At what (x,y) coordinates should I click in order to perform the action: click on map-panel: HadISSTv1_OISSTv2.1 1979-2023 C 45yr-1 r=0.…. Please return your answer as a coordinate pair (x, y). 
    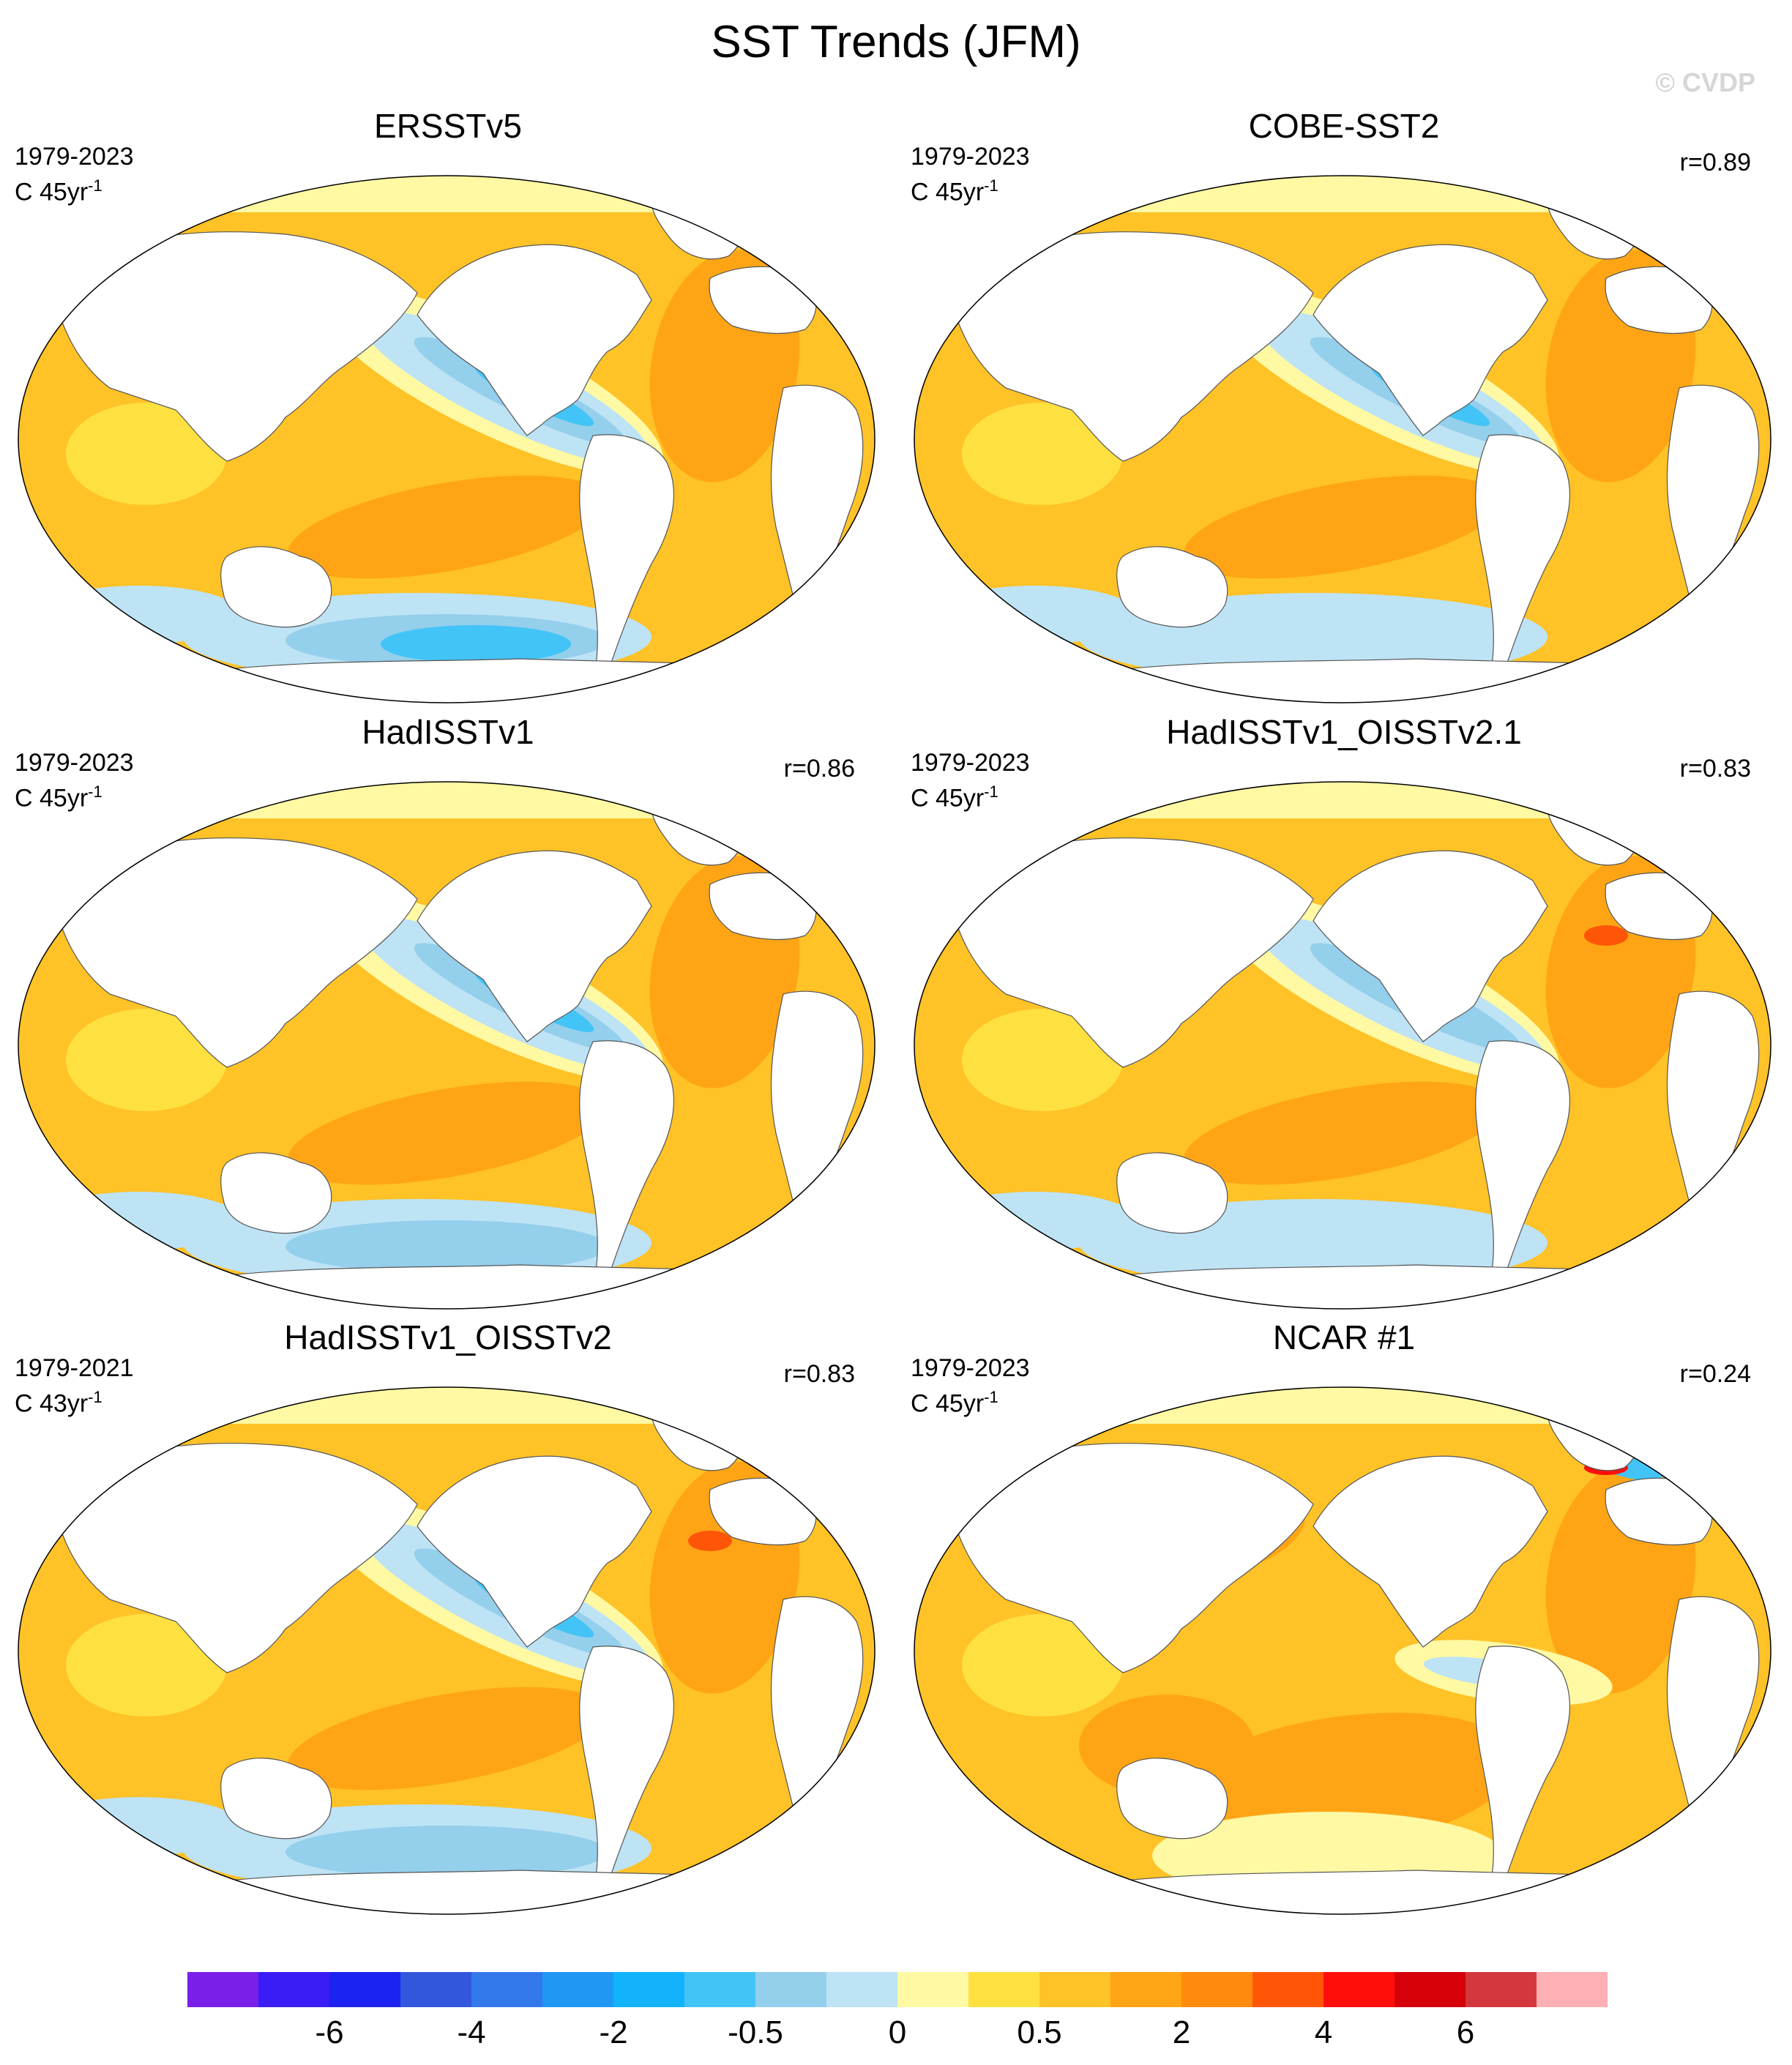
    Looking at the image, I should click on (1344, 1022).